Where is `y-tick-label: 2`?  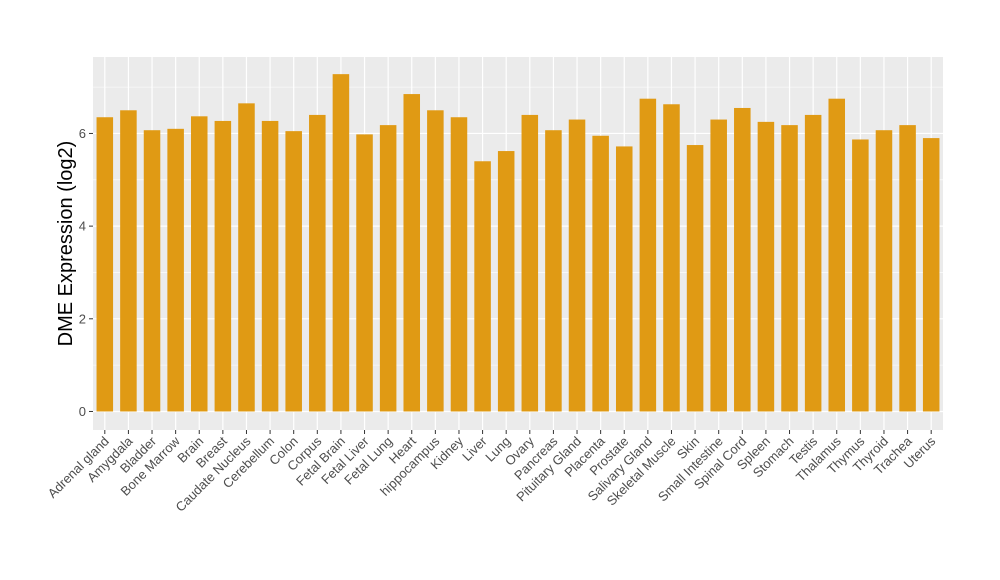 y-tick-label: 2 is located at coordinates (82, 318).